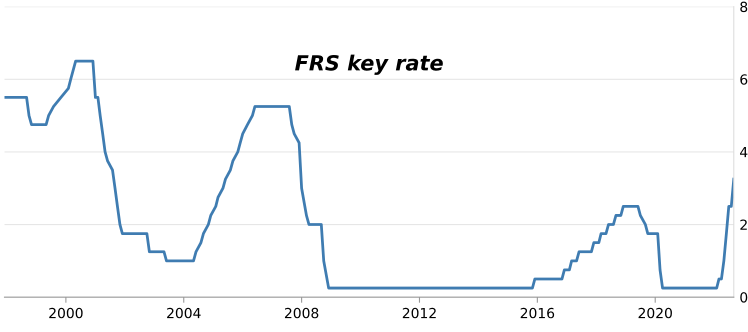 The image size is (748, 332). I want to click on x-tick-label: 2012, so click(419, 313).